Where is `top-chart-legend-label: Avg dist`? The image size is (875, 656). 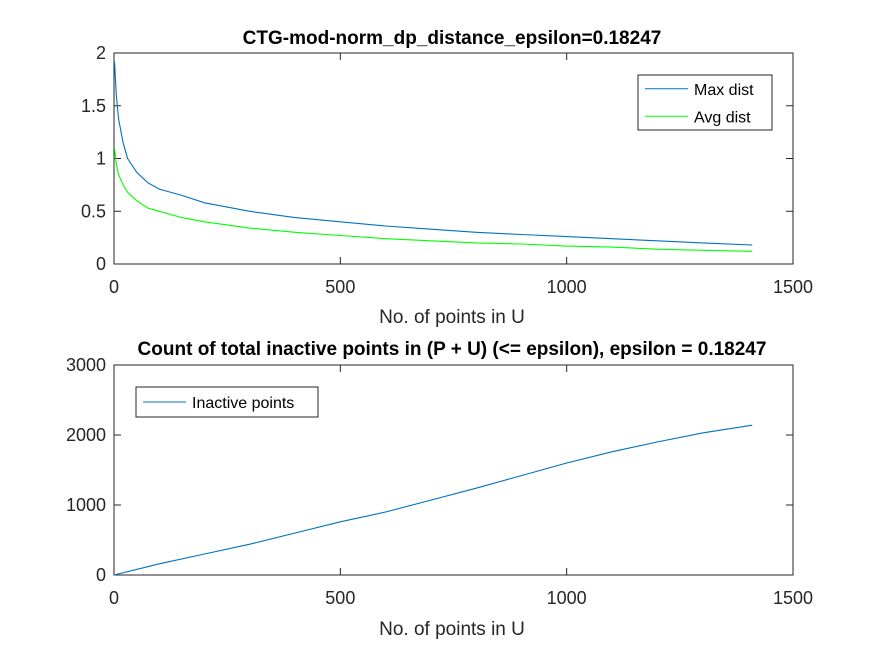
top-chart-legend-label: Avg dist is located at coordinates (722, 117).